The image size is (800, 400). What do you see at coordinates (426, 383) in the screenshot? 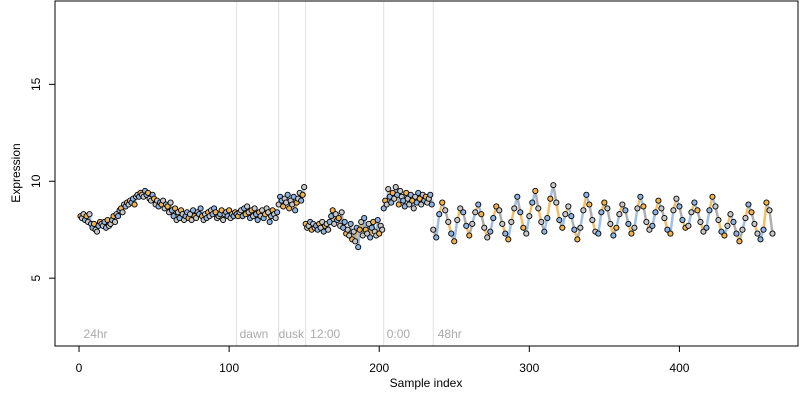
I see `x-axis-label: Sample index` at bounding box center [426, 383].